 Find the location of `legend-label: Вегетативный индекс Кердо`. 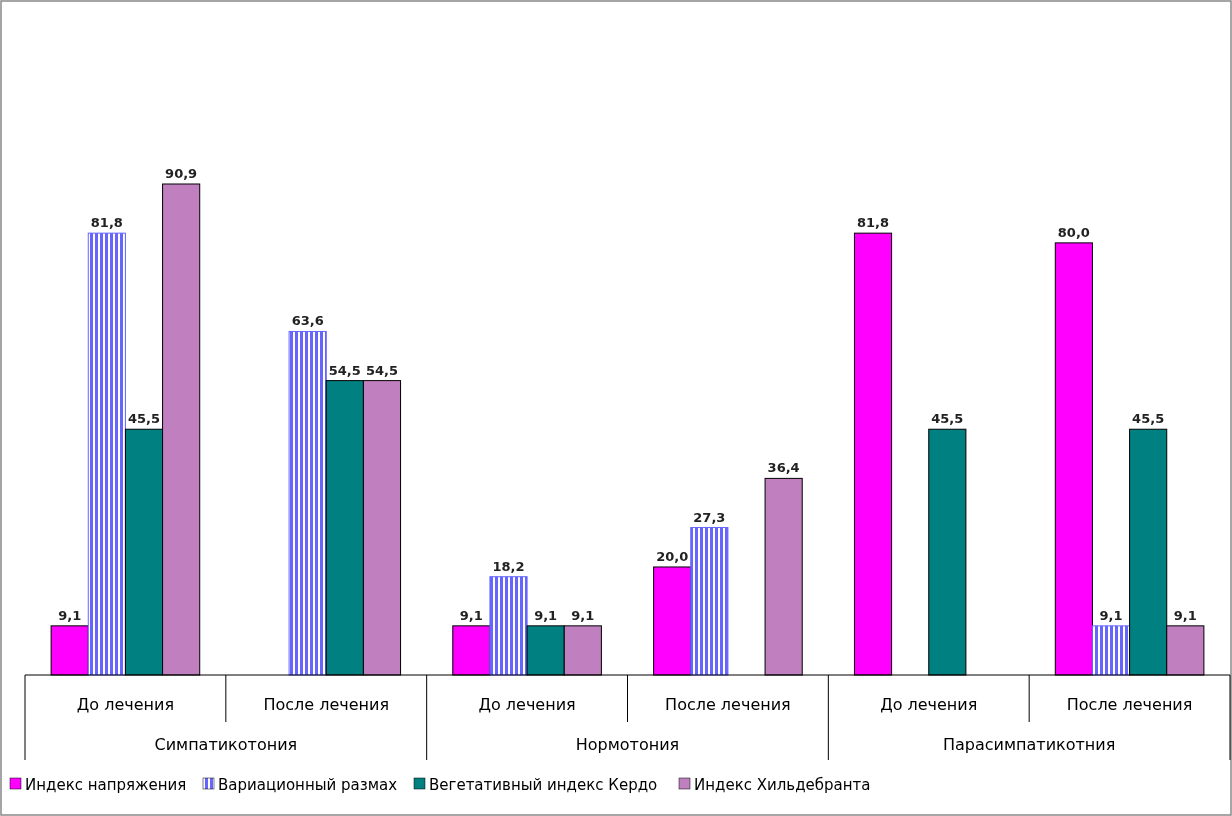

legend-label: Вегетативный индекс Кердо is located at coordinates (543, 785).